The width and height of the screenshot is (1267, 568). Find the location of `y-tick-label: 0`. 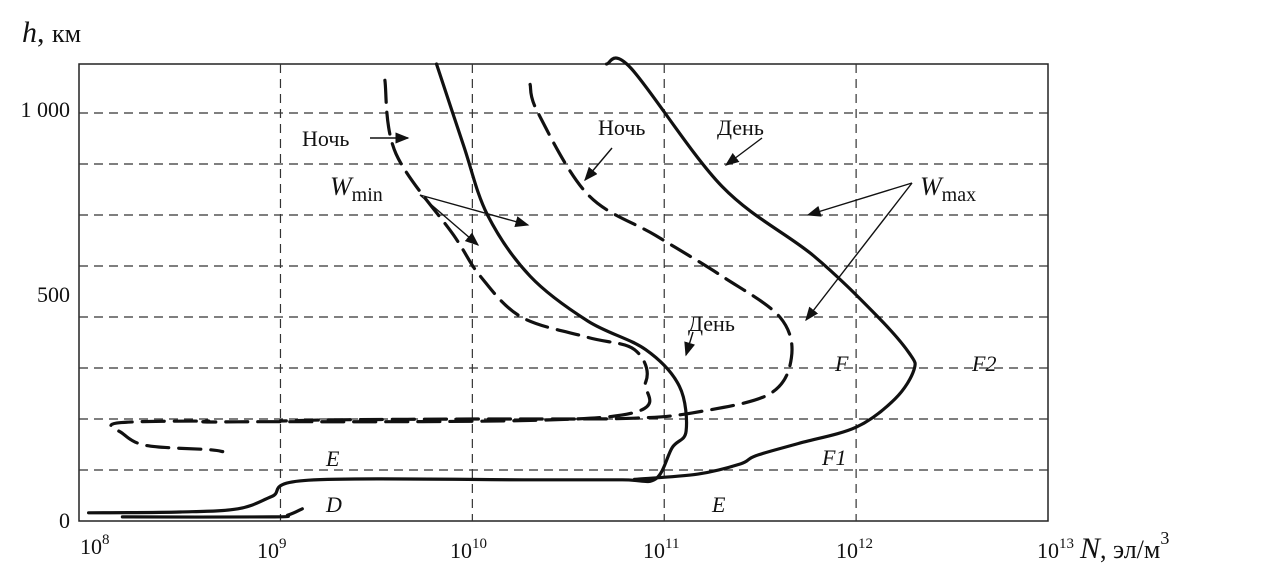

y-tick-label: 0 is located at coordinates (64, 520).